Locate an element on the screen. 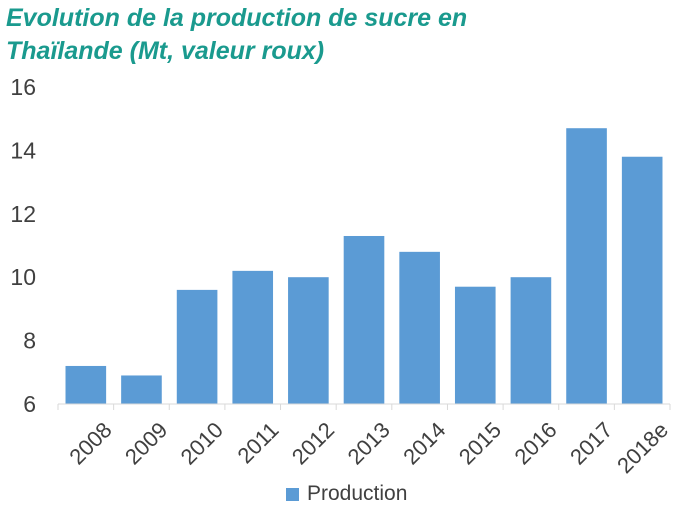 Image resolution: width=683 pixels, height=516 pixels. x-tick-label: 2013 is located at coordinates (369, 443).